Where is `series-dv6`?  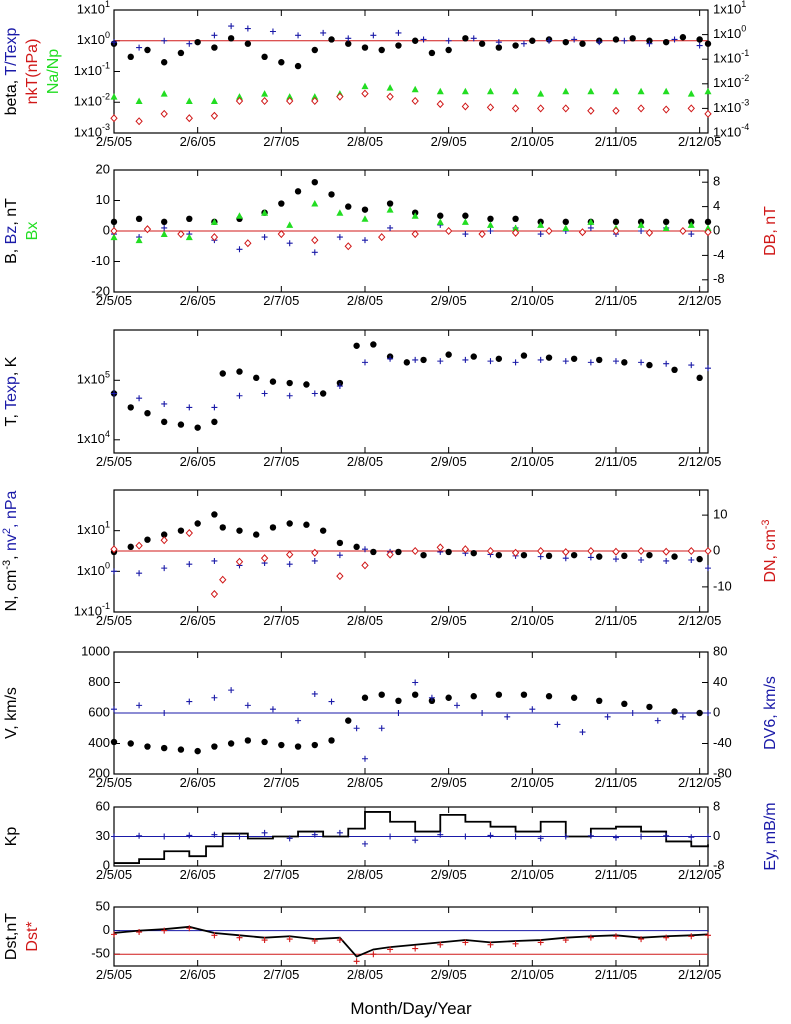 series-dv6 is located at coordinates (411, 720).